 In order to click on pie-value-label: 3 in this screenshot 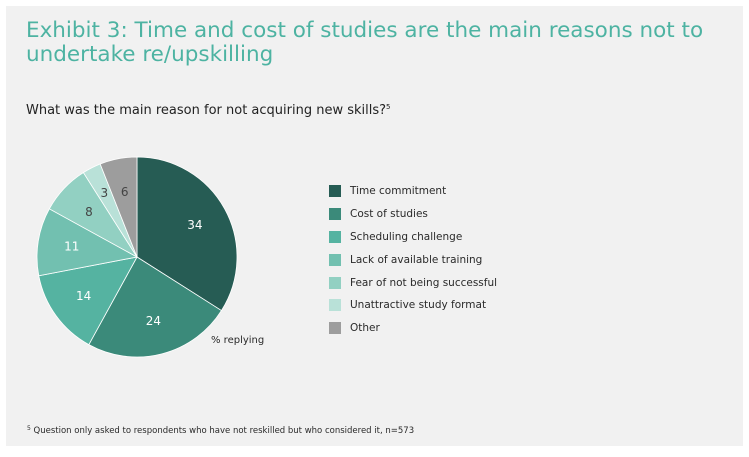, I will do `click(104, 193)`.